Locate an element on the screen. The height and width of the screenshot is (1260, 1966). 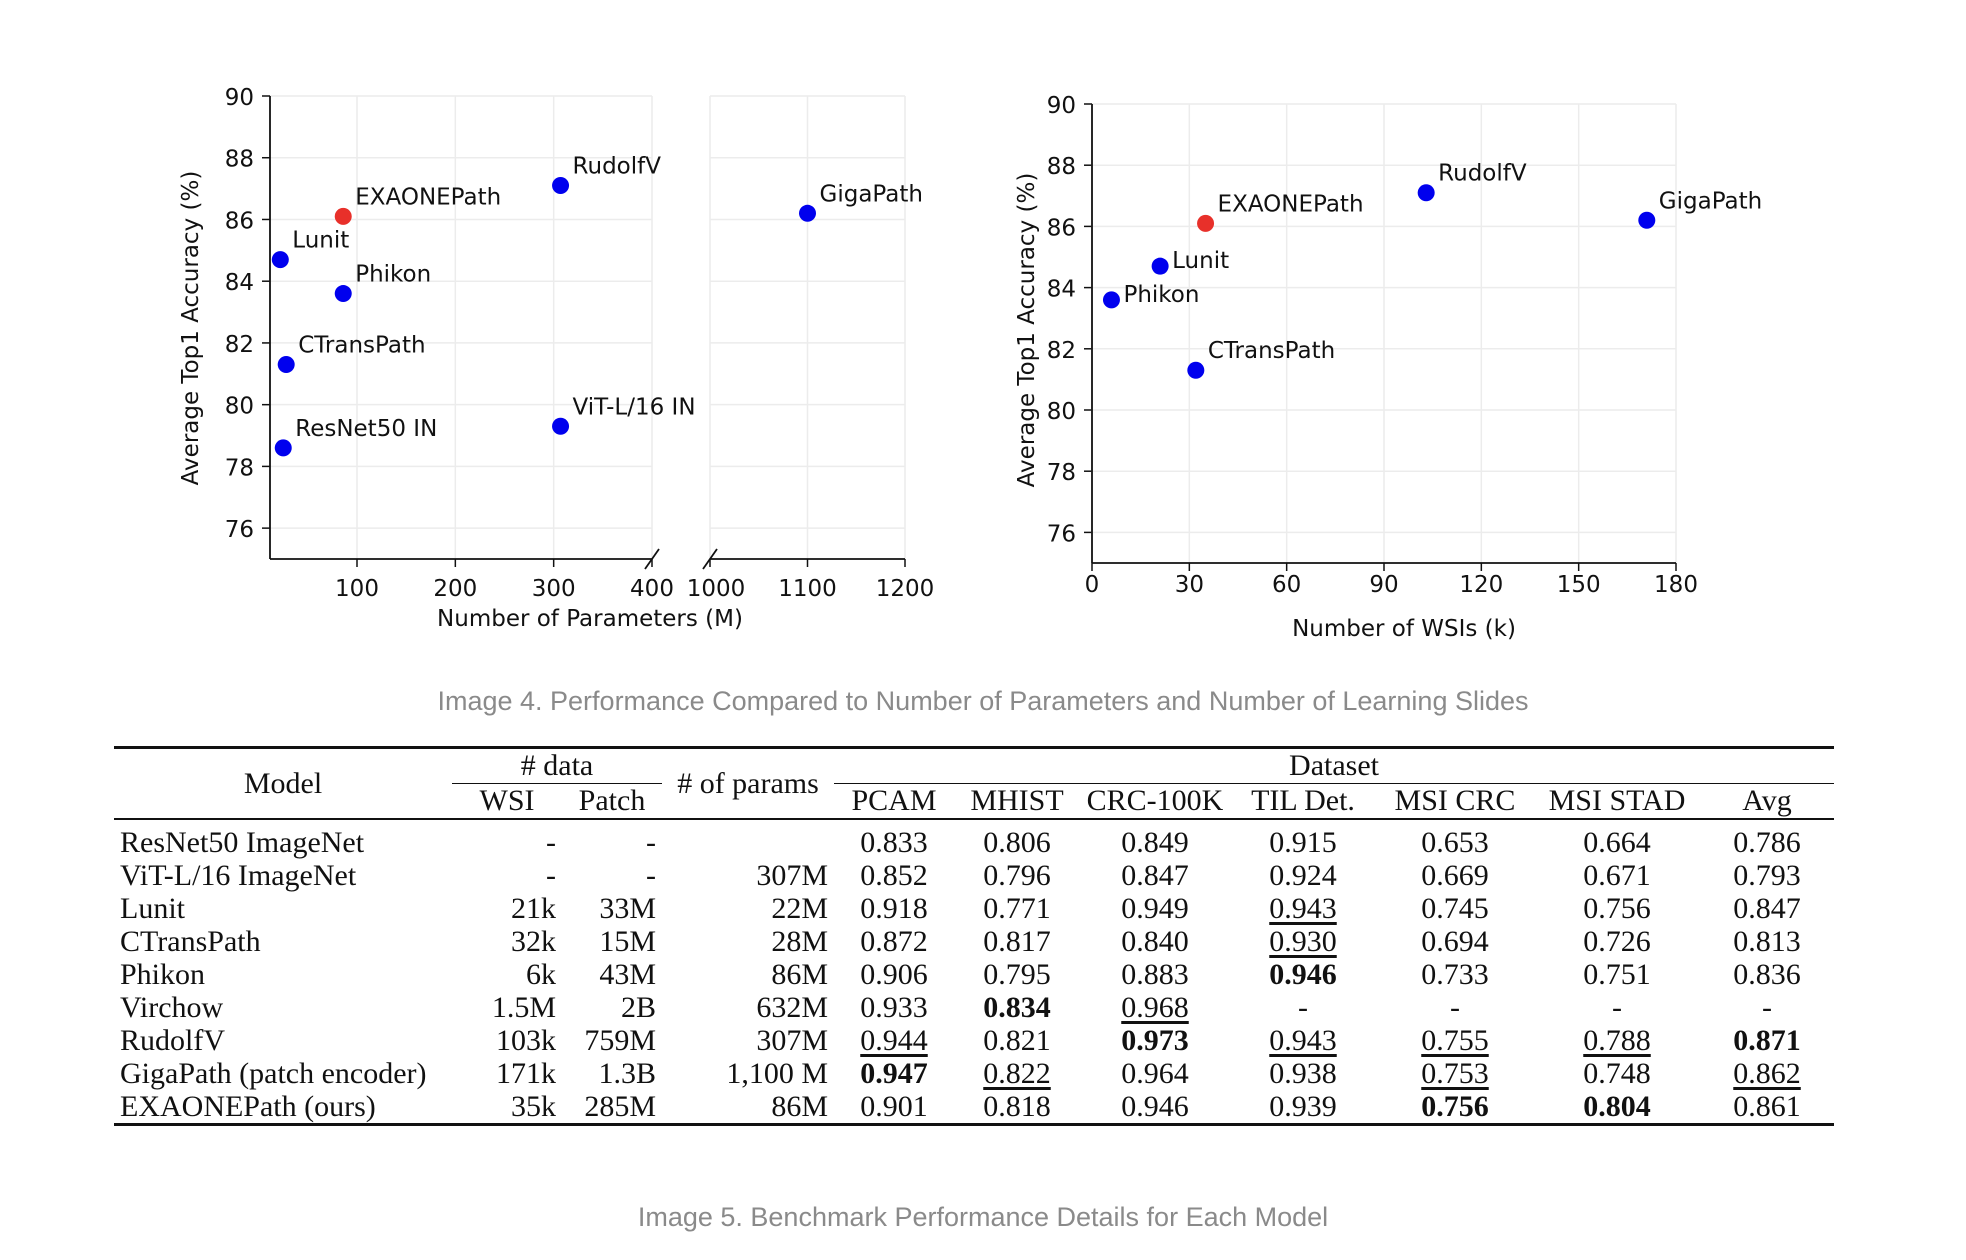
cell-score: 0.862 is located at coordinates (1767, 1073).